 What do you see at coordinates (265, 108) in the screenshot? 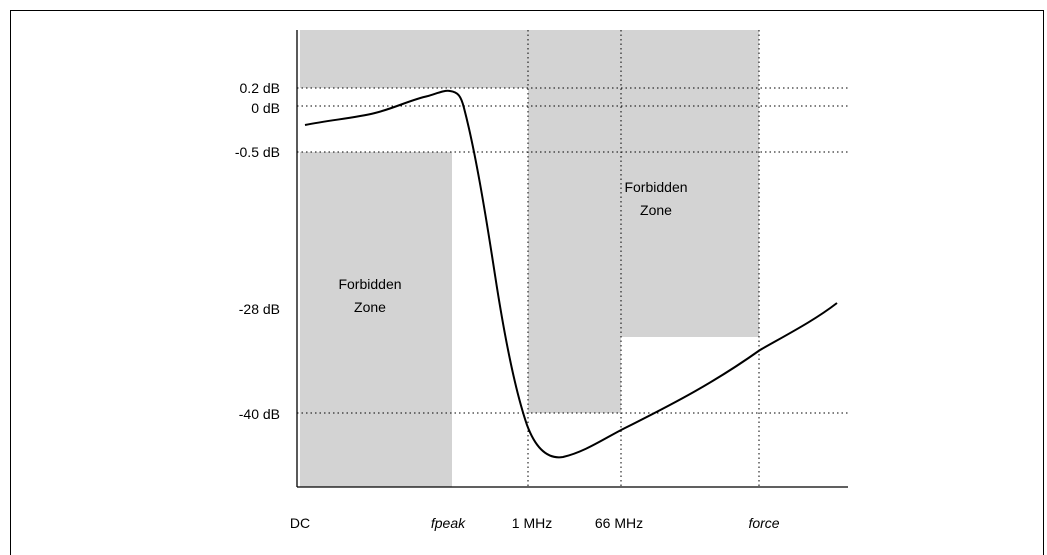
I see `label-0db: 0 dB` at bounding box center [265, 108].